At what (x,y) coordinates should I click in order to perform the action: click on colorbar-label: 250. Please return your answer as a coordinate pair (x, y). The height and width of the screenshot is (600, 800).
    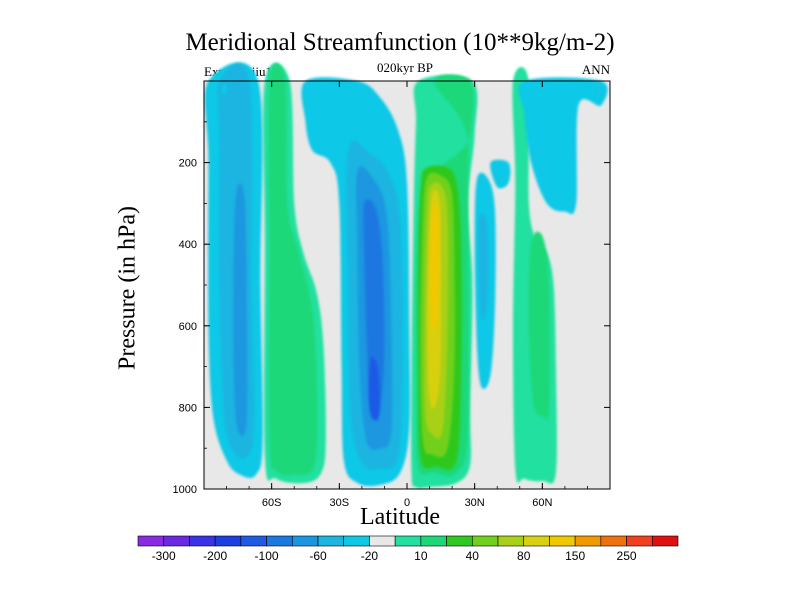
    Looking at the image, I should click on (627, 556).